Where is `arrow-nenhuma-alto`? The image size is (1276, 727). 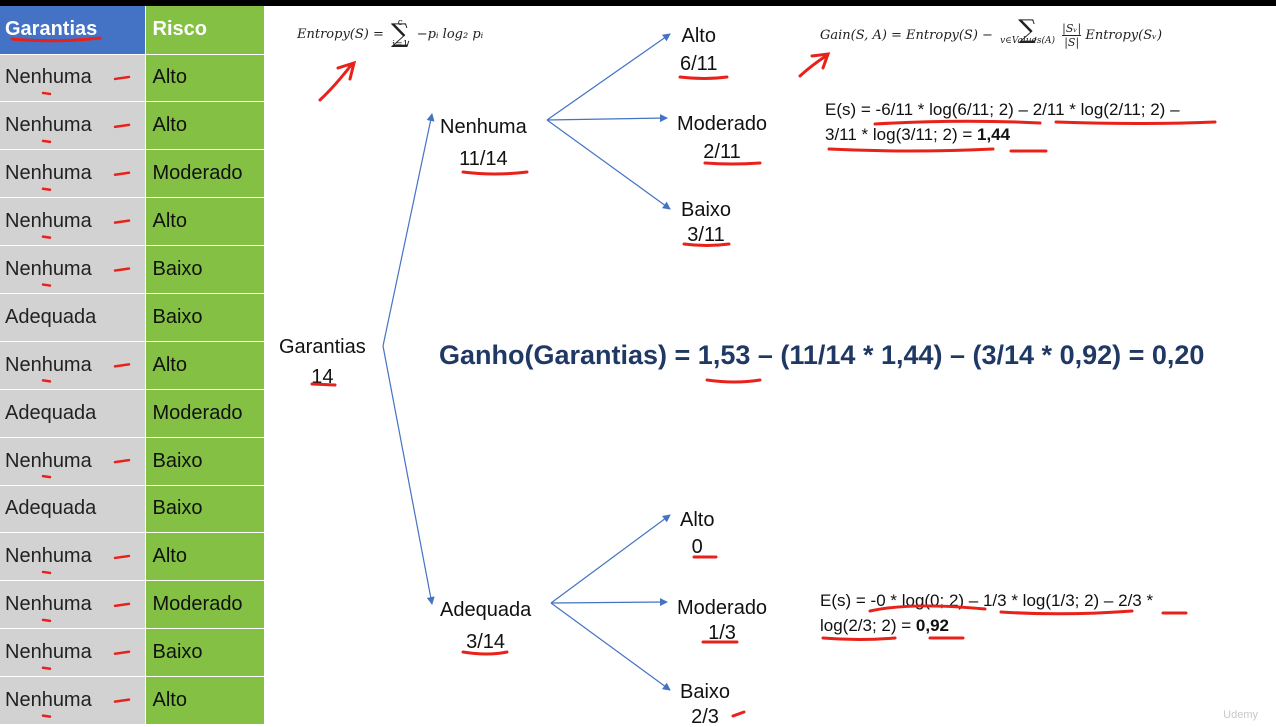 arrow-nenhuma-alto is located at coordinates (608, 77).